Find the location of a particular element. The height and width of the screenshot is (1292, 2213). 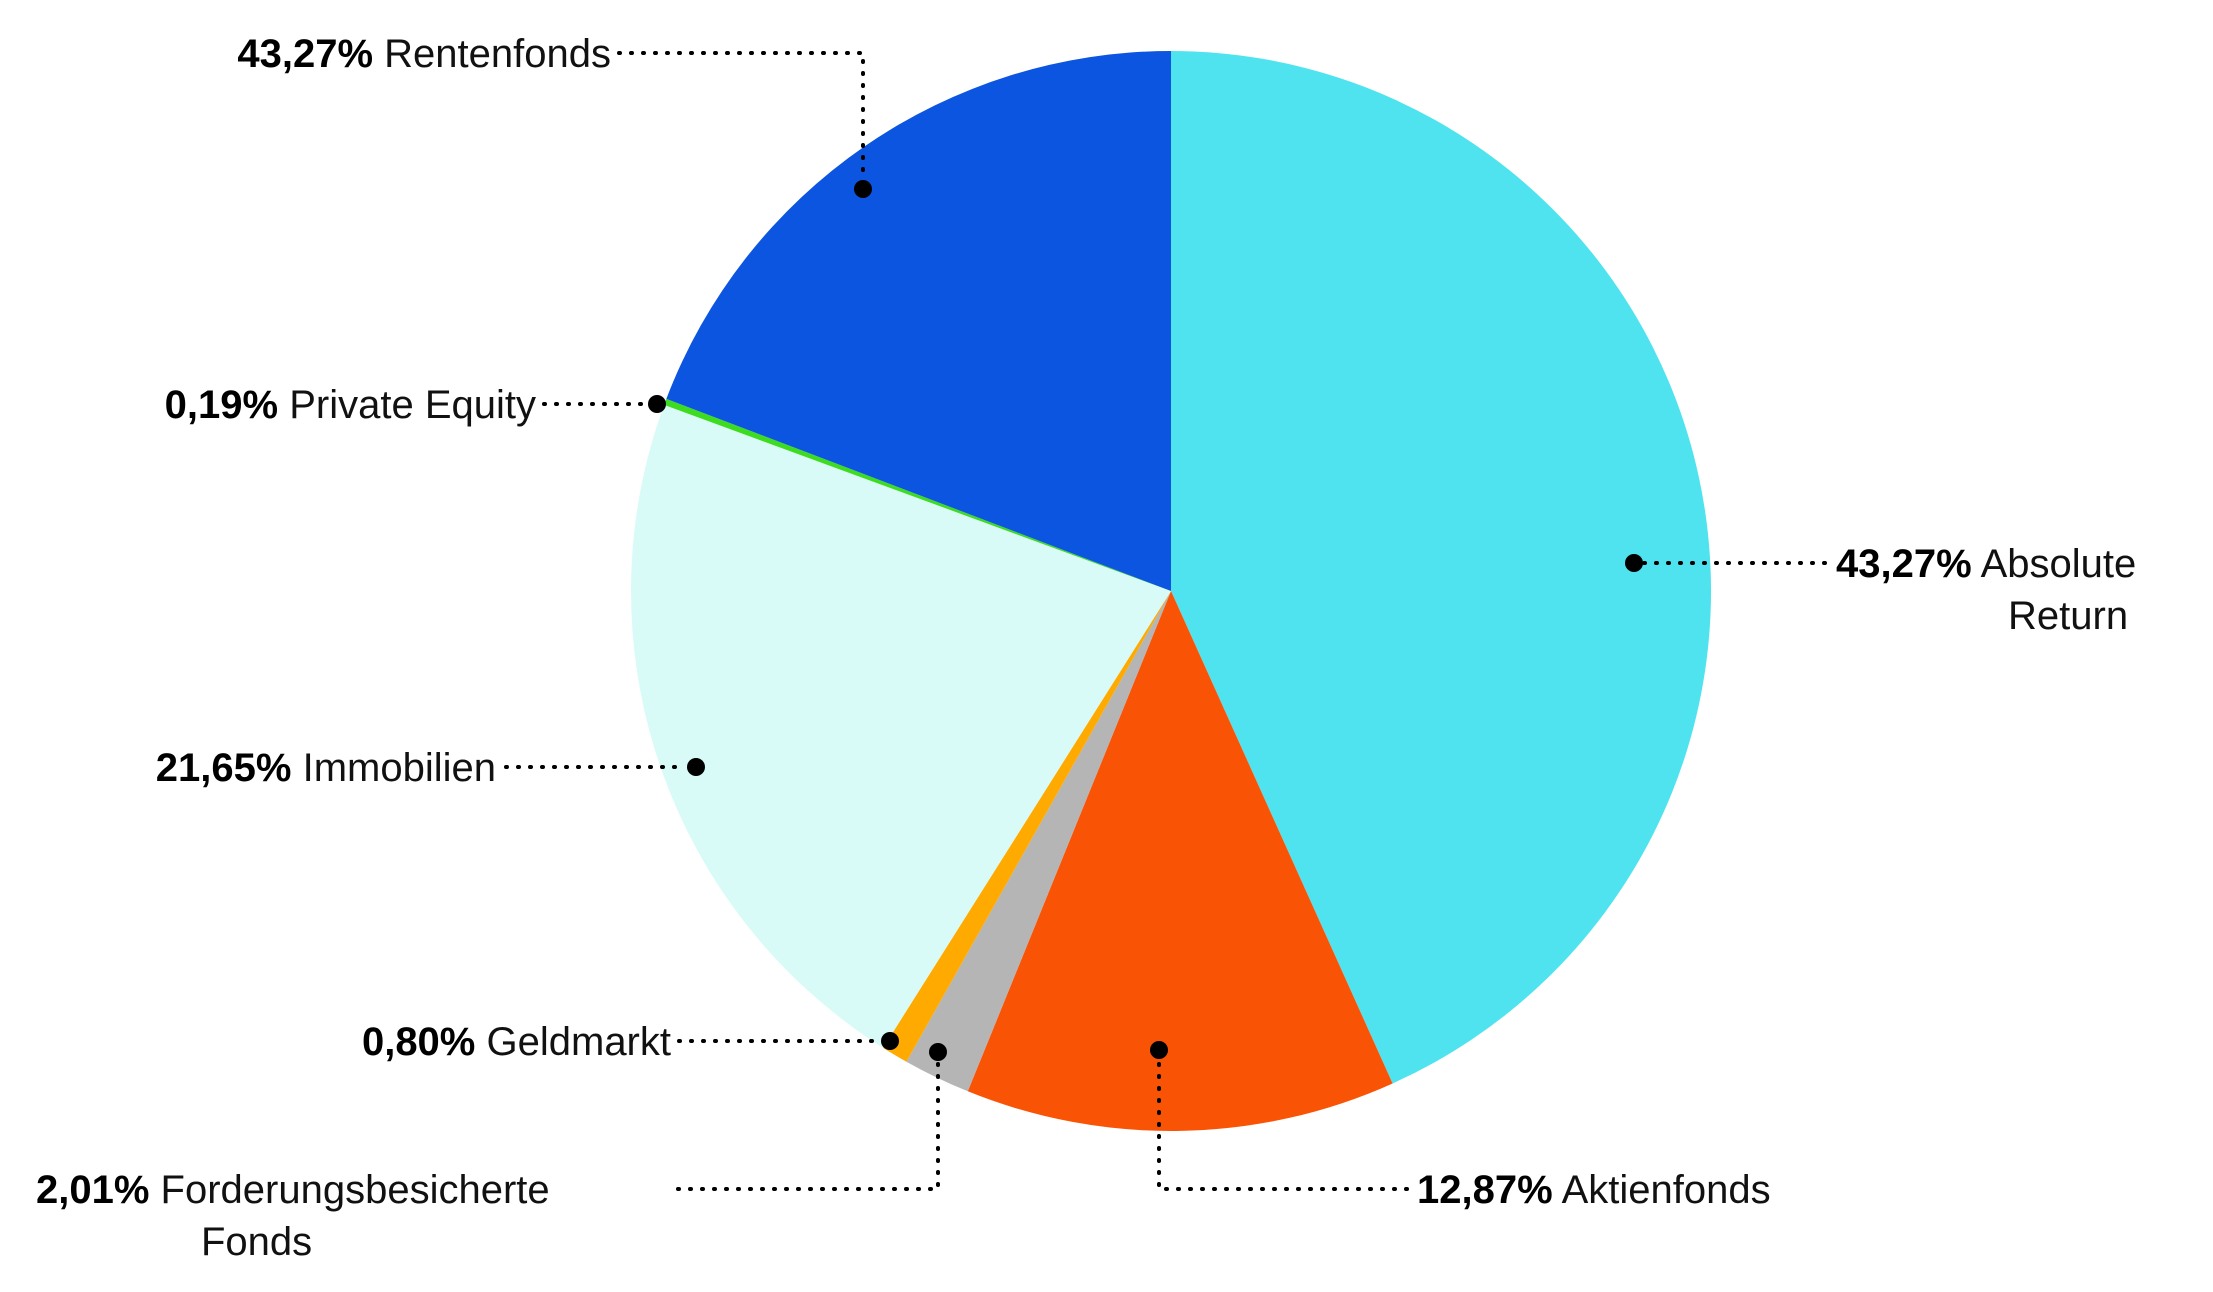

callout-forderungsbesicherte-fonds-label1: Forderungsbesicherte is located at coordinates (355, 1190).